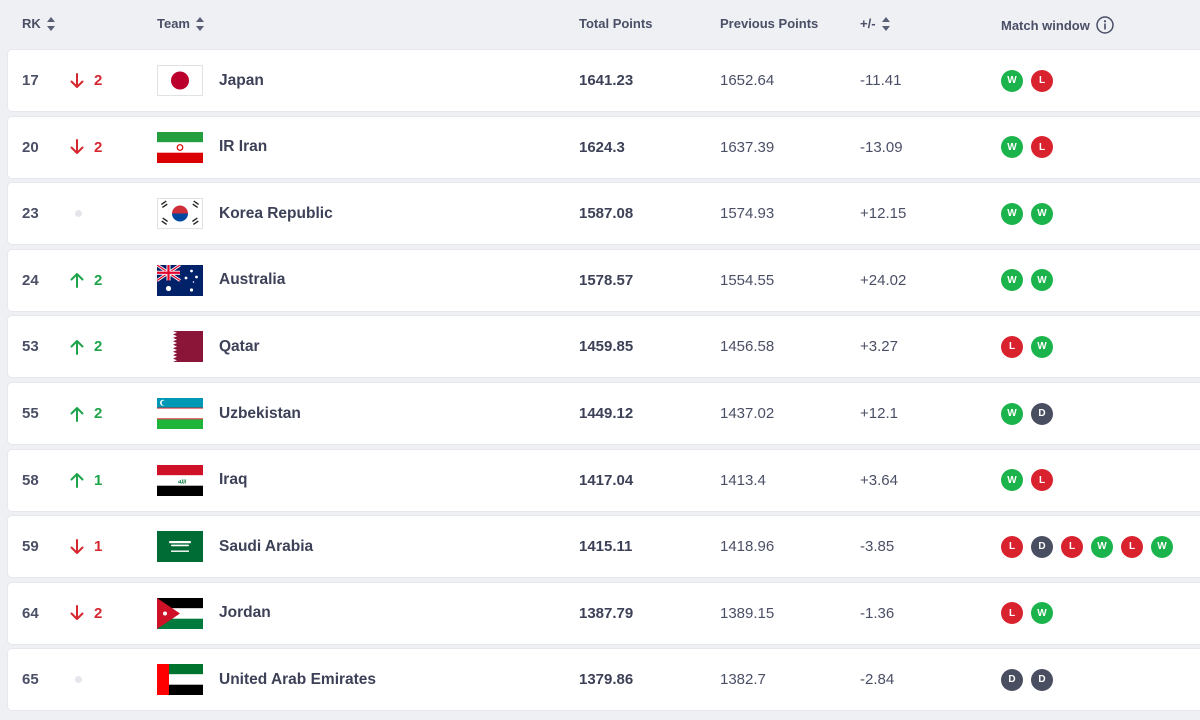  Describe the element at coordinates (276, 213) in the screenshot. I see `team-name: Korea Republic` at that location.